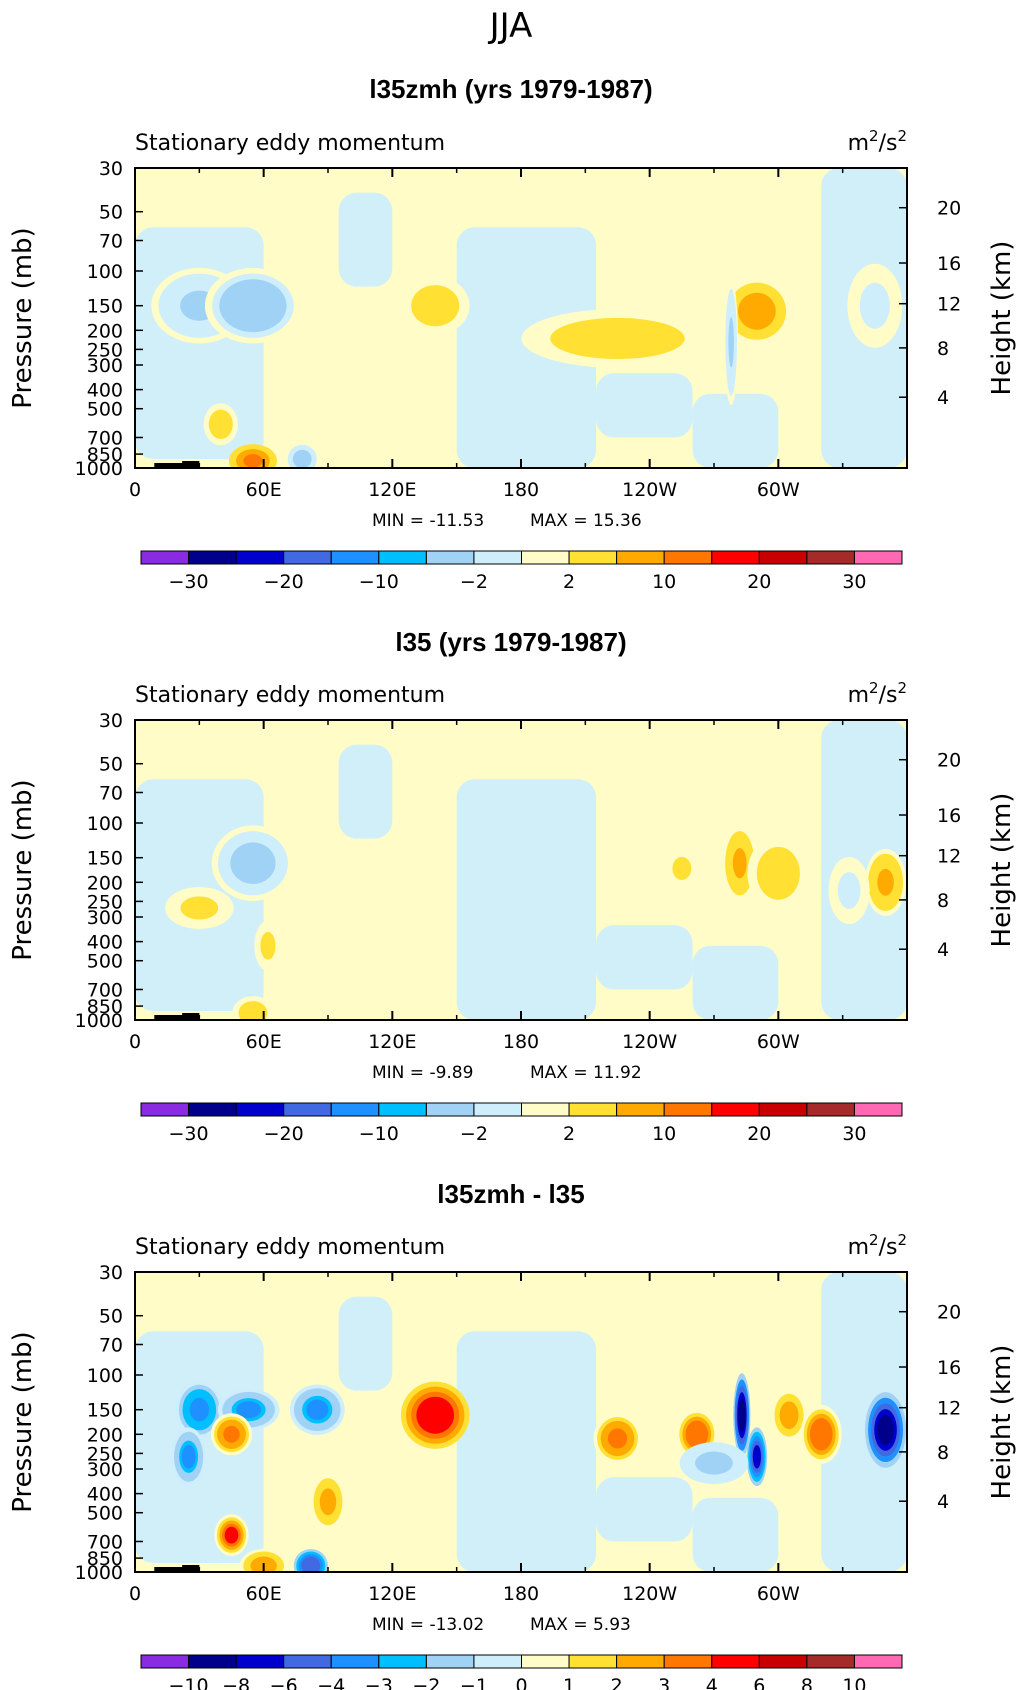 Image resolution: width=1023 pixels, height=1690 pixels. What do you see at coordinates (778, 1594) in the screenshot?
I see `x-tick-label: 60W` at bounding box center [778, 1594].